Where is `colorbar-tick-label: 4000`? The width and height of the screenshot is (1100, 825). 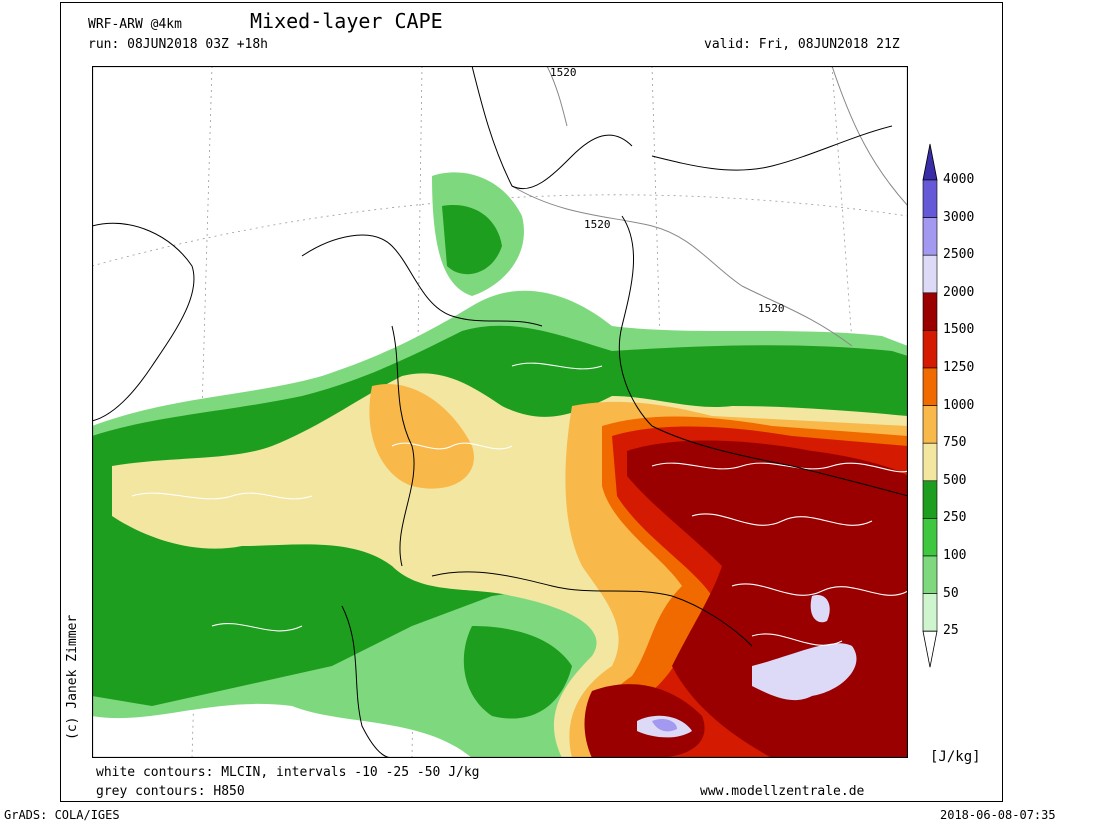 colorbar-tick-label: 4000 is located at coordinates (959, 179).